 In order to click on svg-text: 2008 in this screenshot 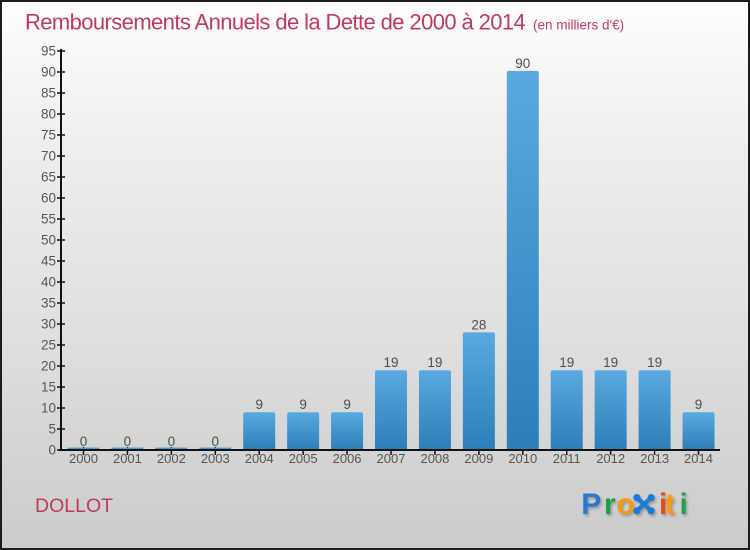, I will do `click(434, 458)`.